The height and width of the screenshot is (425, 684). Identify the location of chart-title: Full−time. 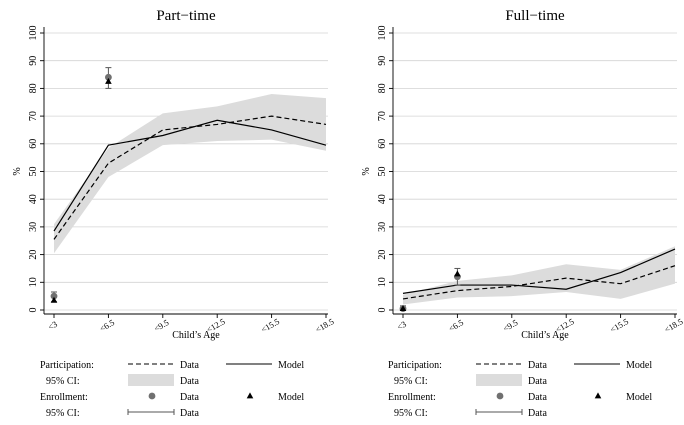
(535, 16).